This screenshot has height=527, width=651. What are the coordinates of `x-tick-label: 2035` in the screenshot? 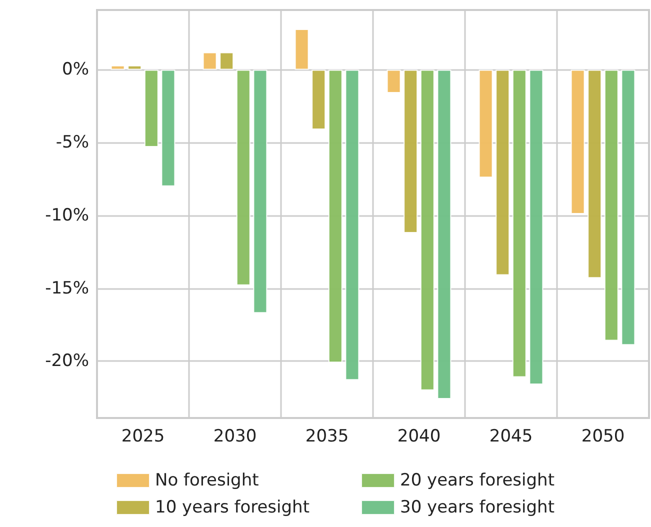 It's located at (327, 436).